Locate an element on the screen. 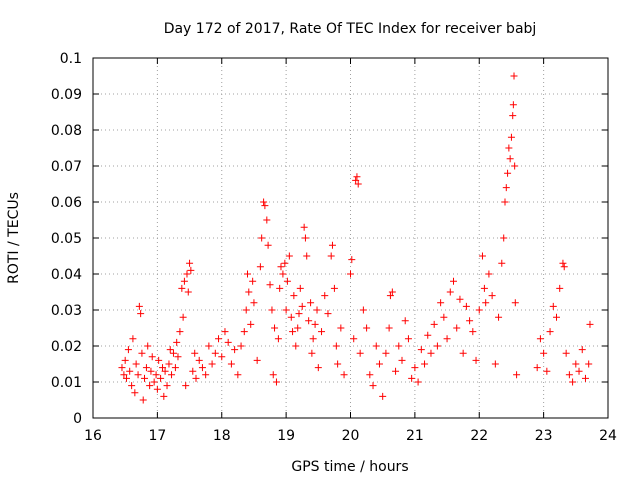 This screenshot has height=480, width=640. x-tick-label: 24 is located at coordinates (608, 436).